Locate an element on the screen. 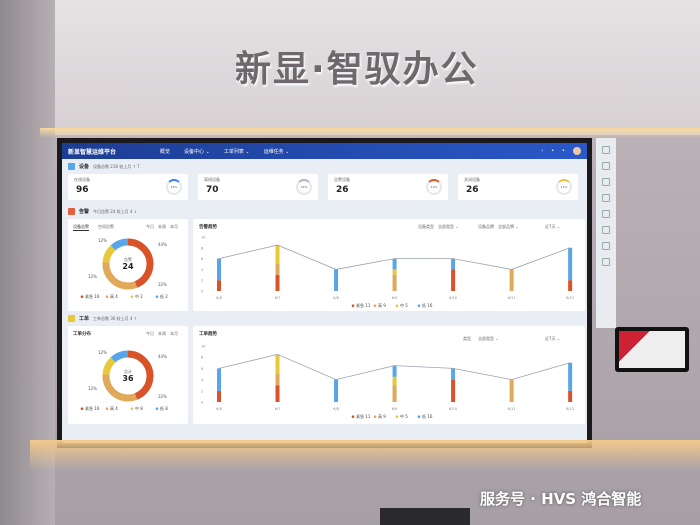 The height and width of the screenshot is (525, 700). x-tick-label: 6/6 is located at coordinates (219, 298).